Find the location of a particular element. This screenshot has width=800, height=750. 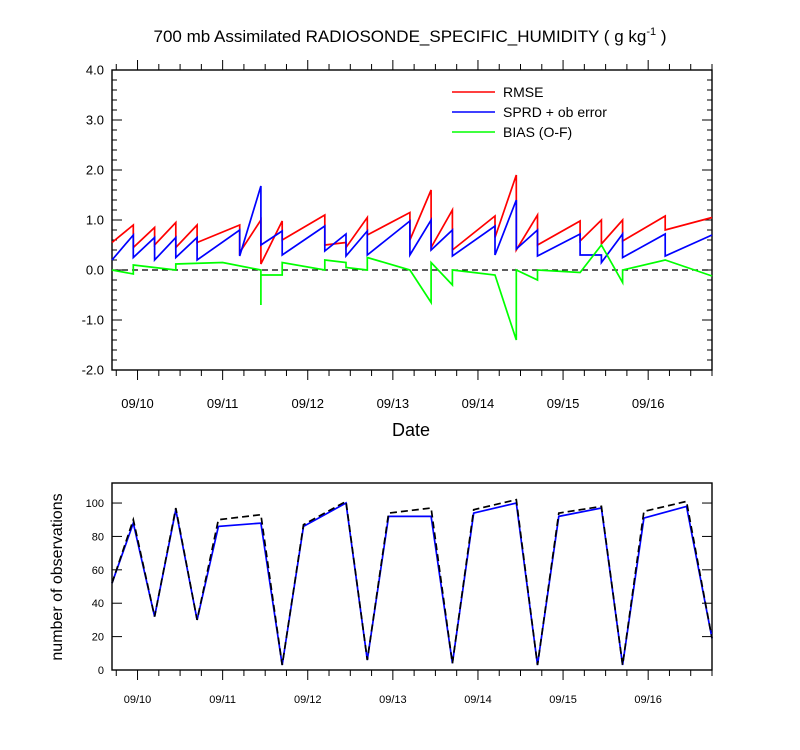

top-series-sprd-ob-error-line is located at coordinates (412, 225).